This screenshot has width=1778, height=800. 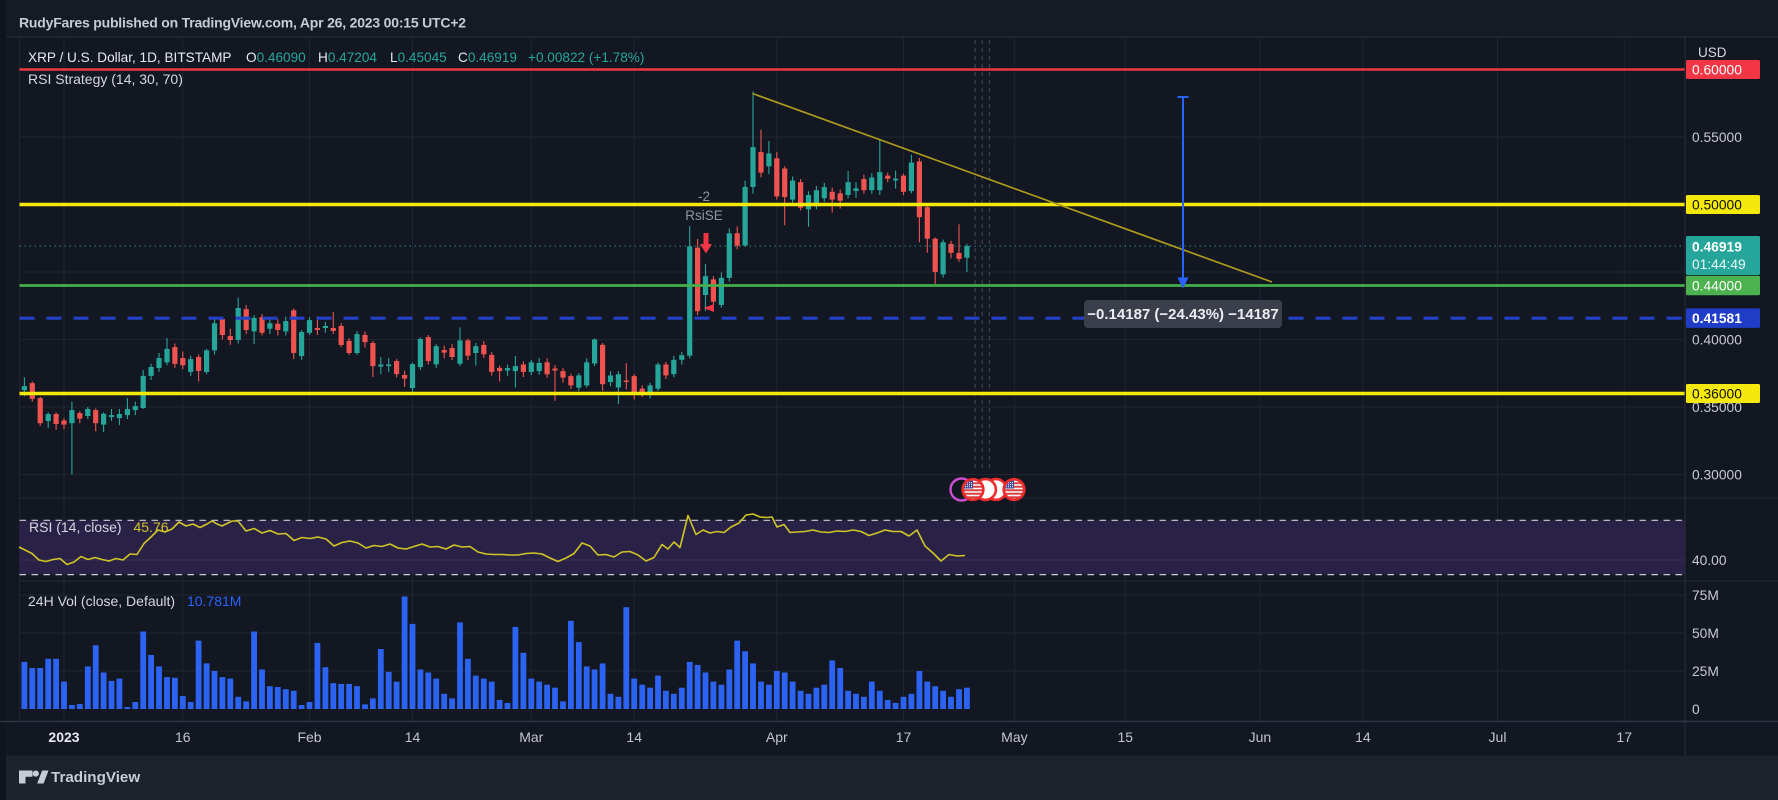 I want to click on svg-text: O0.46090, so click(x=276, y=57).